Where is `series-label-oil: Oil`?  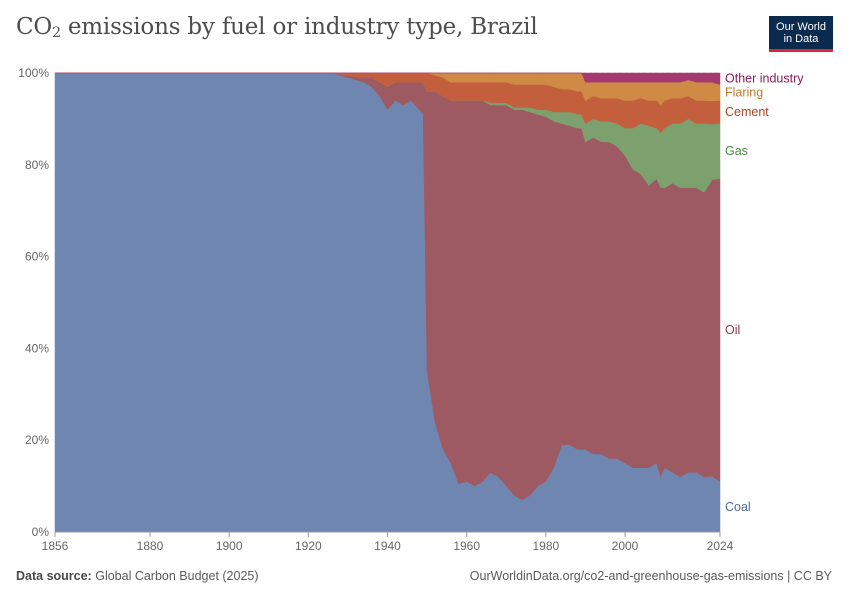 series-label-oil: Oil is located at coordinates (732, 330).